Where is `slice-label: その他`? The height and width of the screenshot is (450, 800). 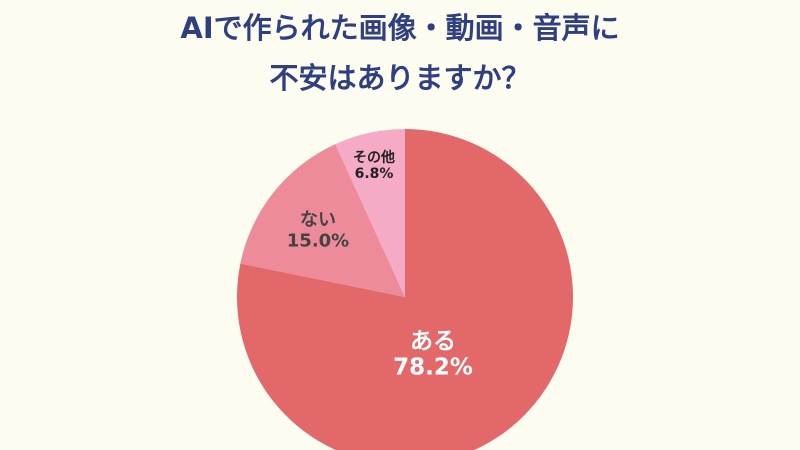 slice-label: その他 is located at coordinates (374, 157).